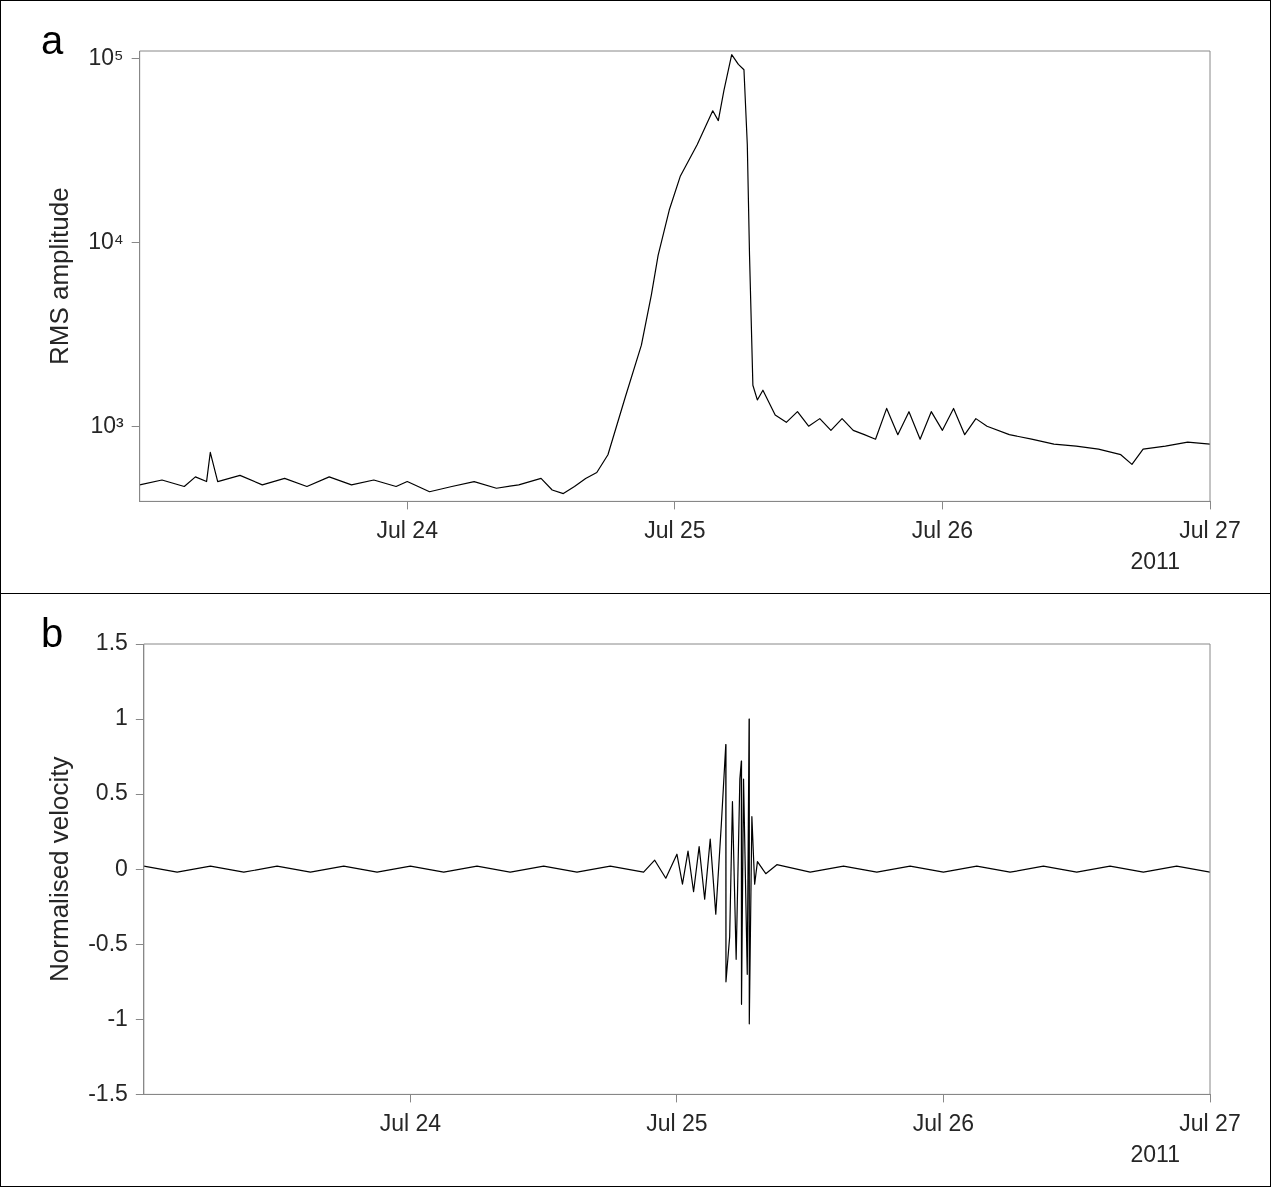 Image resolution: width=1271 pixels, height=1189 pixels. What do you see at coordinates (52, 633) in the screenshot?
I see `chart-title: b` at bounding box center [52, 633].